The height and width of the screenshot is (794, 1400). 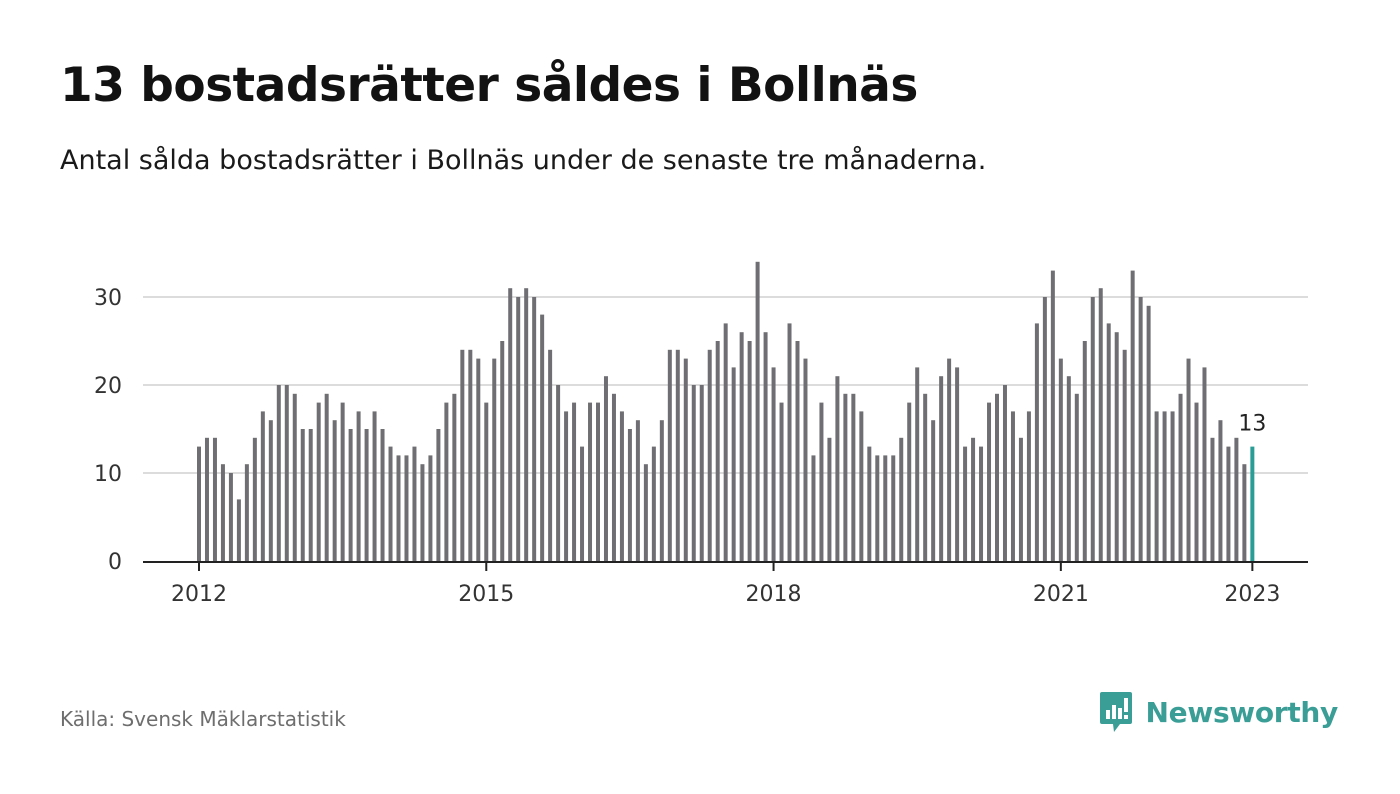 What do you see at coordinates (115, 562) in the screenshot?
I see `y-tick-label: 0` at bounding box center [115, 562].